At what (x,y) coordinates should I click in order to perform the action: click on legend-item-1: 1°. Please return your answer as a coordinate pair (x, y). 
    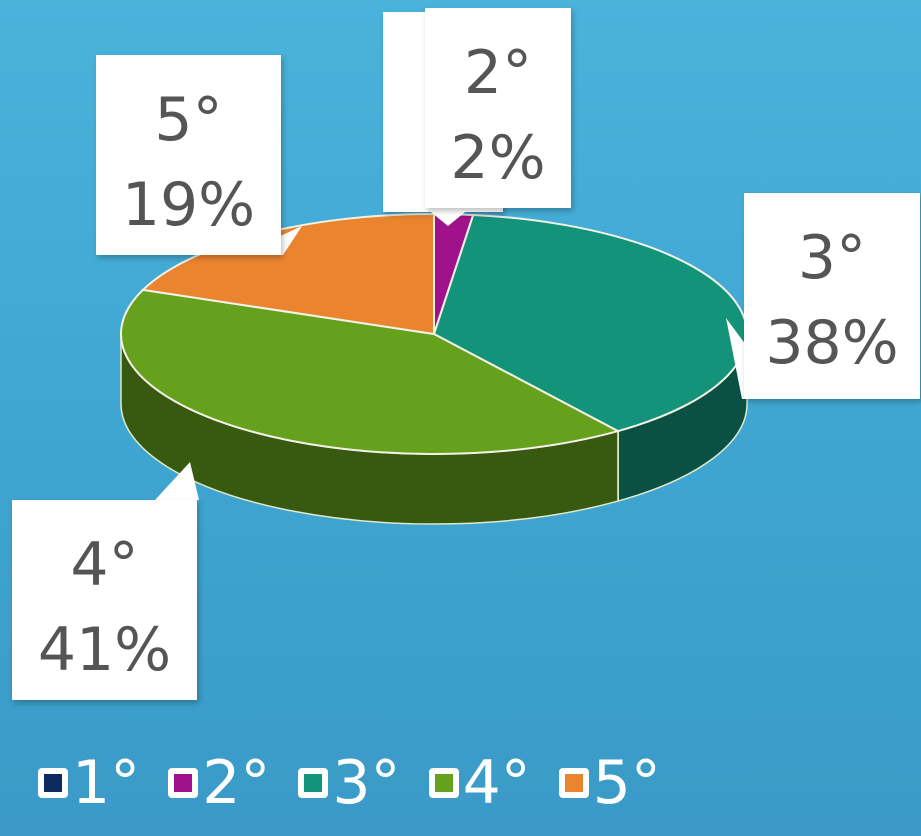
    Looking at the image, I should click on (89, 783).